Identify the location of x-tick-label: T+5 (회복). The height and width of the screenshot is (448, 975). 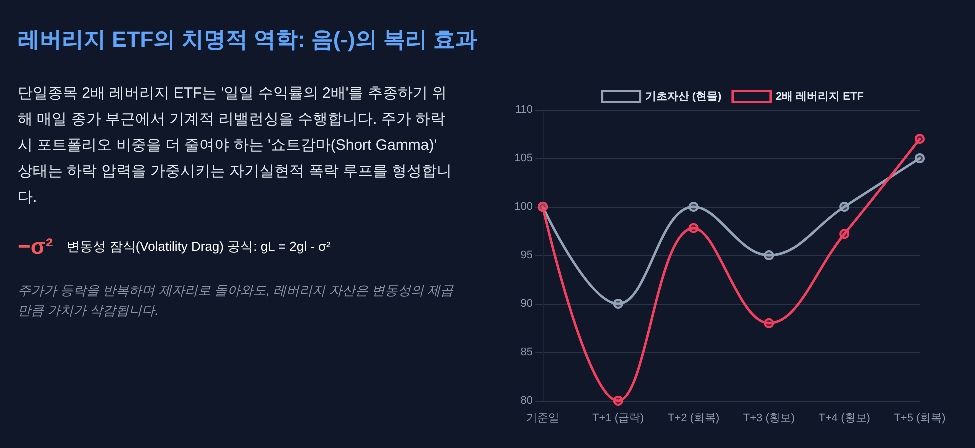
(920, 418).